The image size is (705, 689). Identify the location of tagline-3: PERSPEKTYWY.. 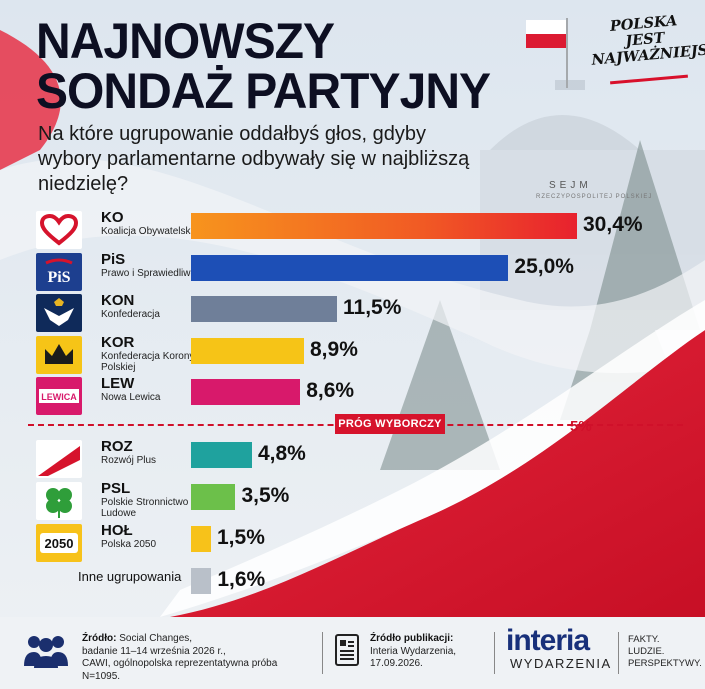
(665, 663).